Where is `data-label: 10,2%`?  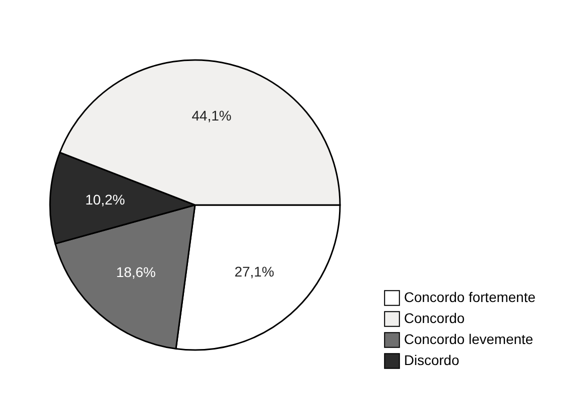
data-label: 10,2% is located at coordinates (105, 199).